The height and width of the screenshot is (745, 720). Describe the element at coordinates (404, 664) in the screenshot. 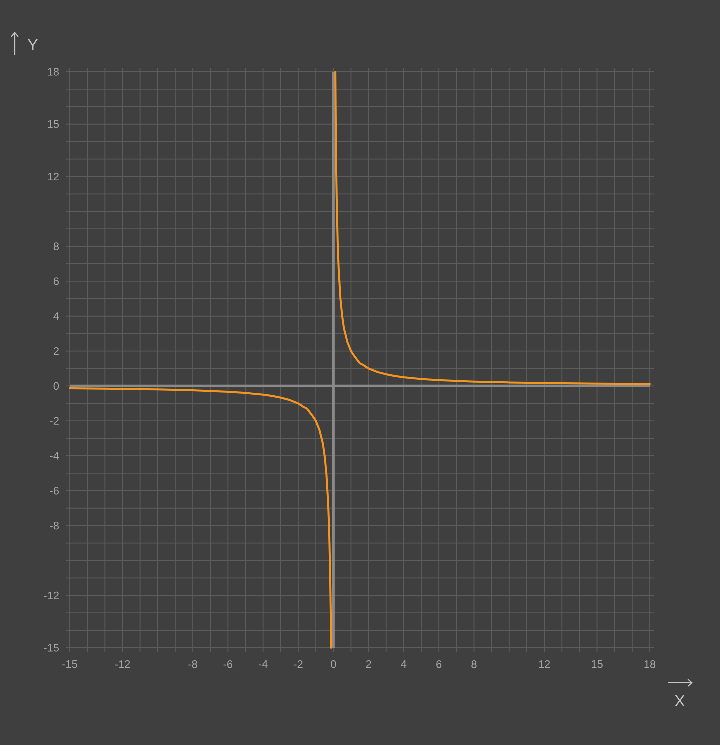

I see `x-tick-label: 4` at that location.